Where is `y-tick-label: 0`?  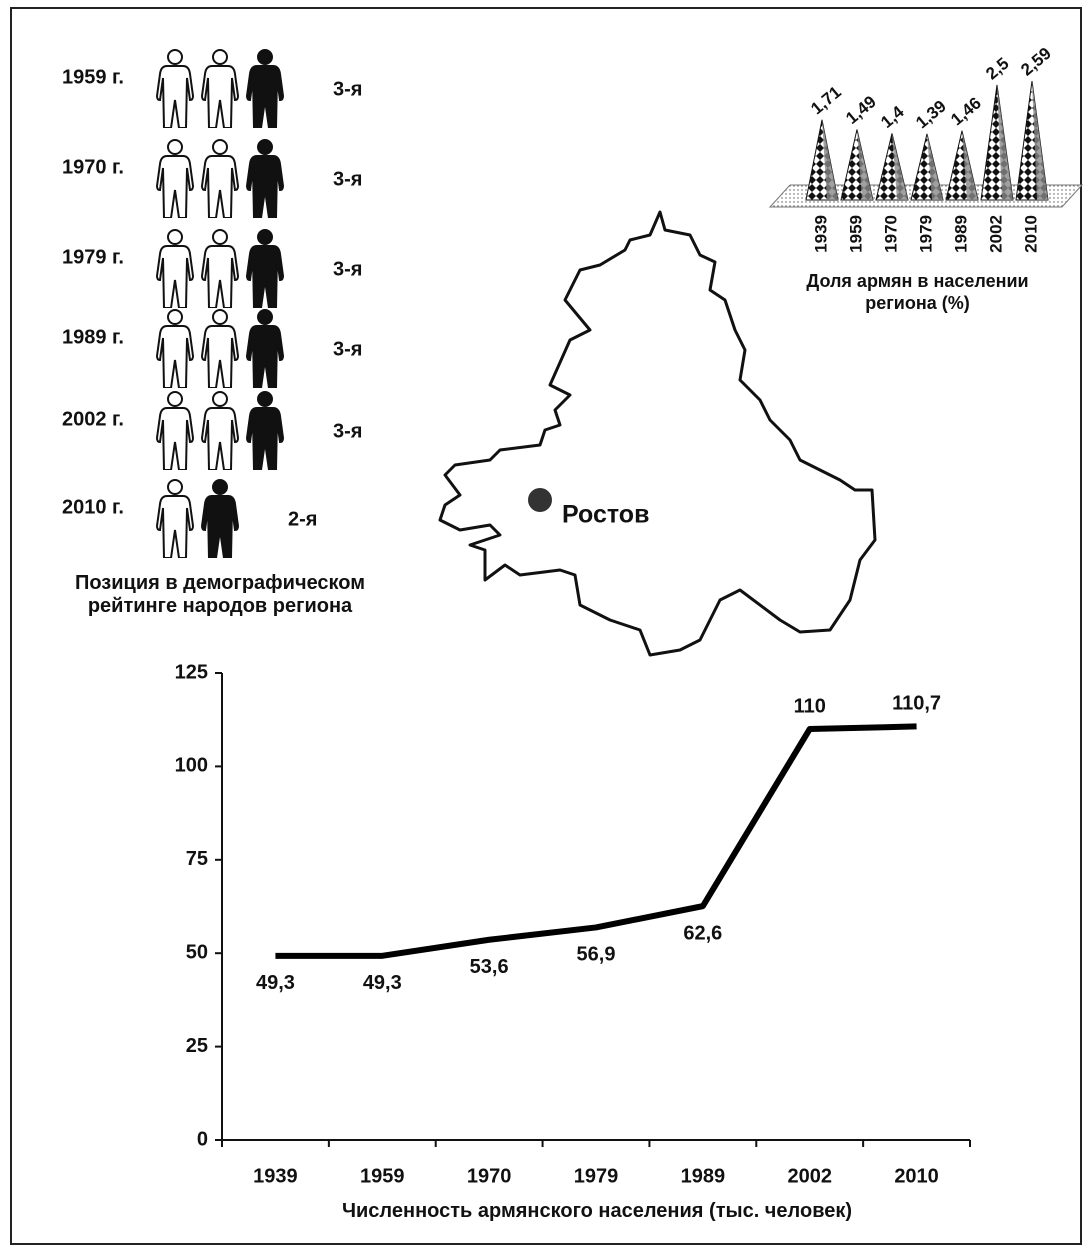 y-tick-label: 0 is located at coordinates (202, 1139).